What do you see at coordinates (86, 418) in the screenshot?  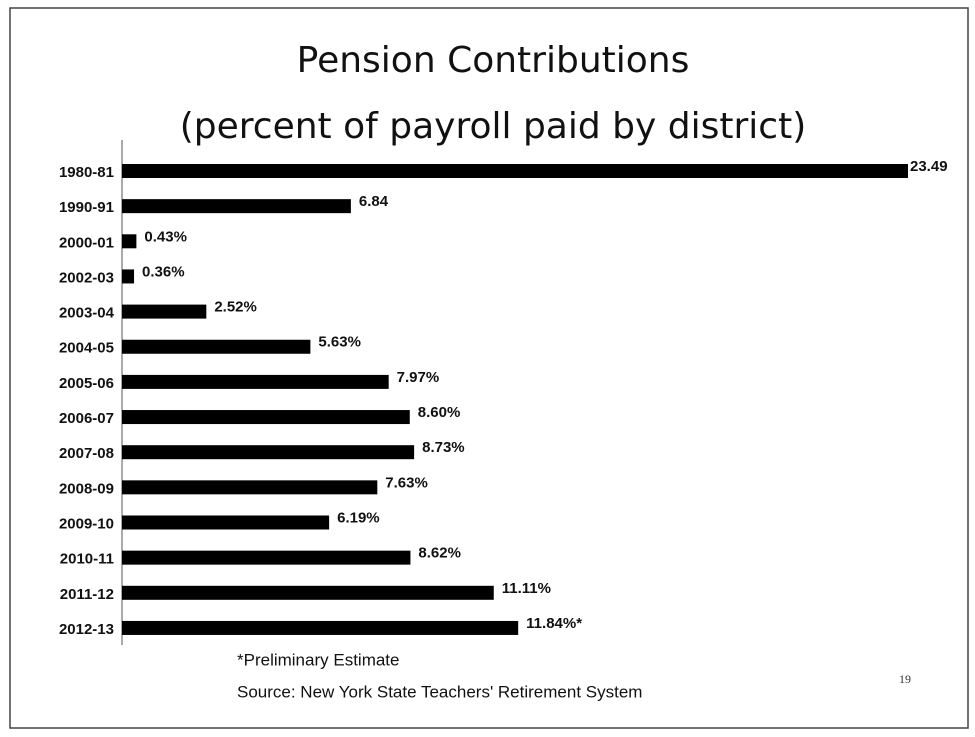 I see `category-label: 2006-07` at bounding box center [86, 418].